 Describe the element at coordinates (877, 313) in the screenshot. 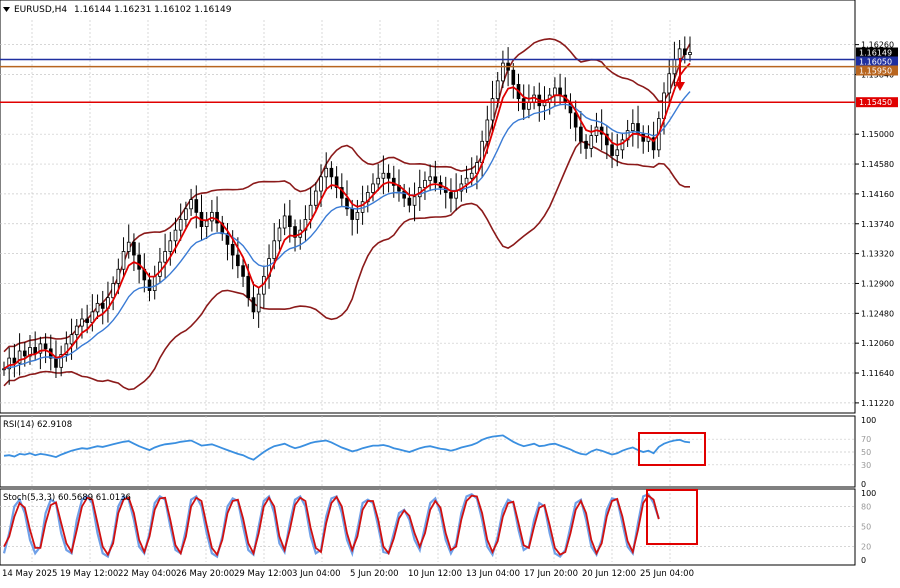

I see `y-tick-label: 1.12480` at that location.